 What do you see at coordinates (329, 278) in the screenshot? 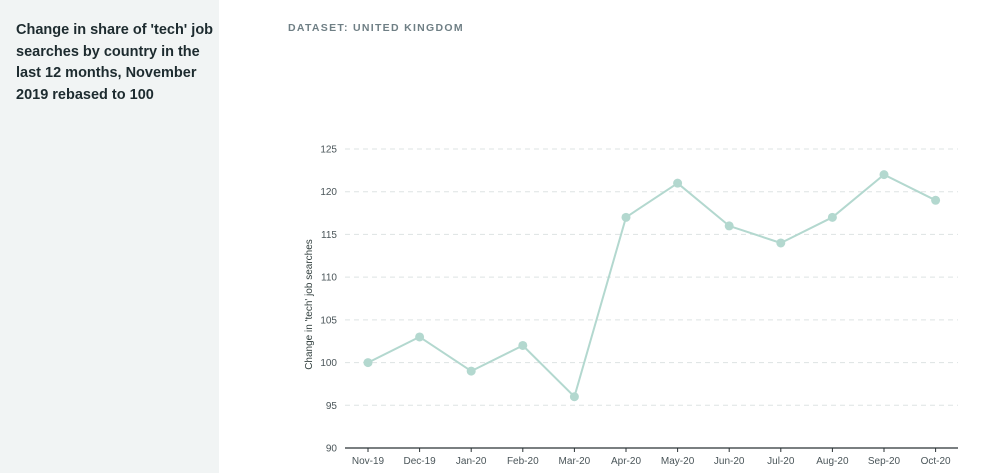
I see `y-tick-label: 110` at bounding box center [329, 278].